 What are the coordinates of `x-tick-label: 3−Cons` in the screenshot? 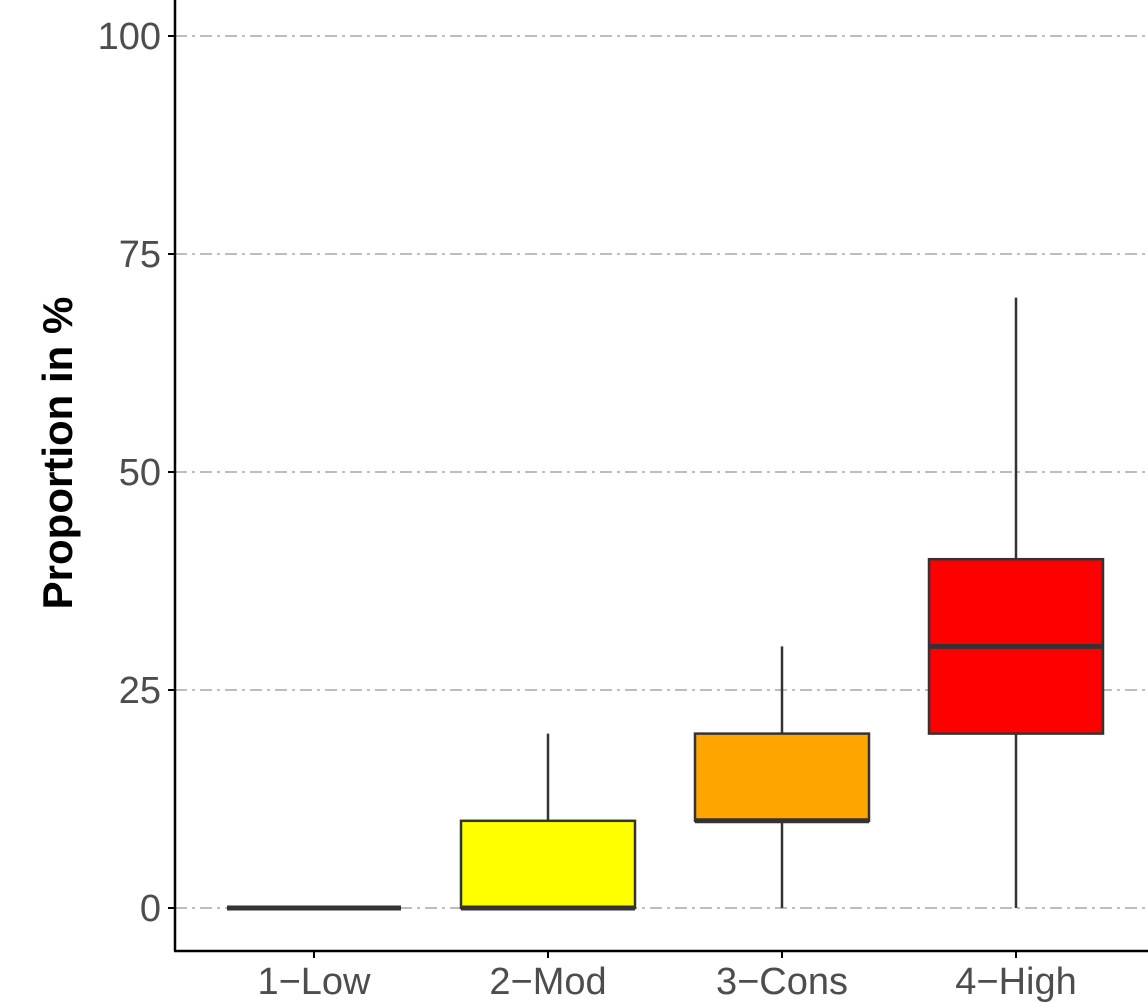 It's located at (782, 982).